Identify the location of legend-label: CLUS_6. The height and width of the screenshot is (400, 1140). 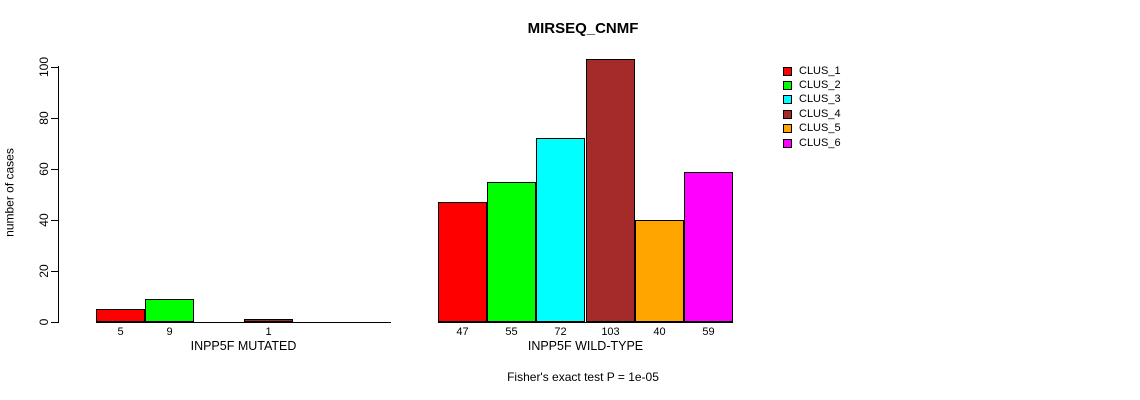
(820, 143).